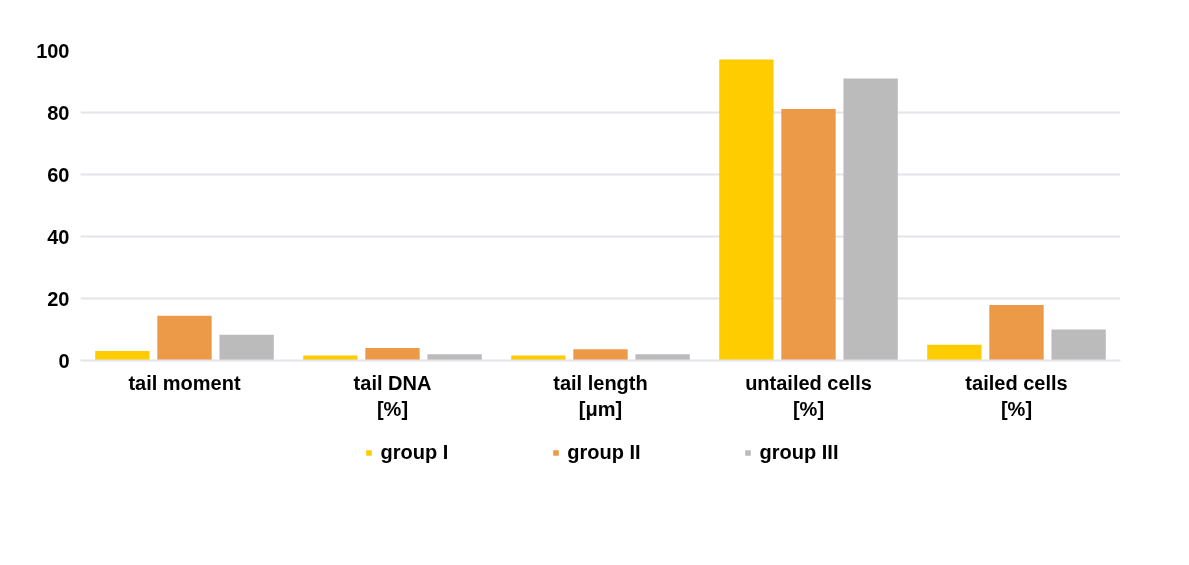 This screenshot has height=565, width=1189. I want to click on legend-label: group I, so click(414, 452).